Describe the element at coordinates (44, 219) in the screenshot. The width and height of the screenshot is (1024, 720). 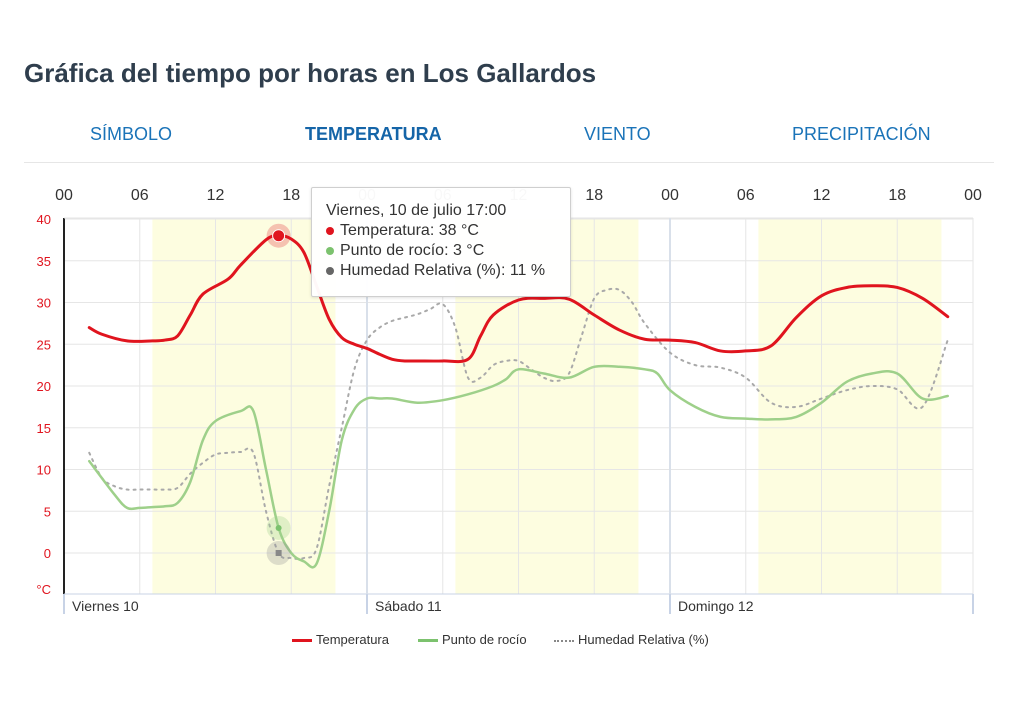
I see `y-tick-label: 40` at that location.